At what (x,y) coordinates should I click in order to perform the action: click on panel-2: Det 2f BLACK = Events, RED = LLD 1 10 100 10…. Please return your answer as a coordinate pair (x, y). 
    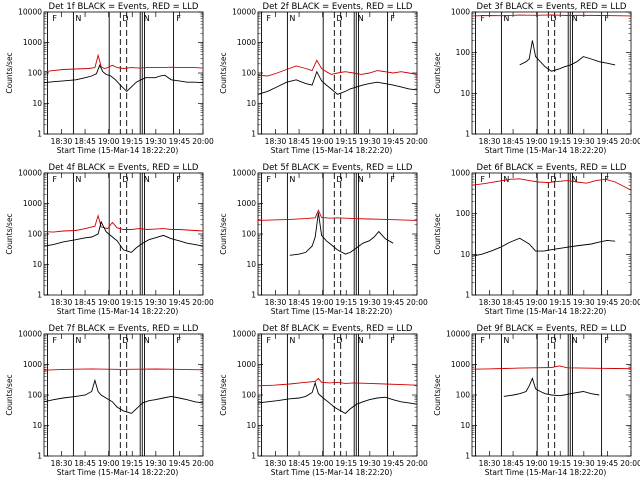
    Looking at the image, I should click on (323, 78).